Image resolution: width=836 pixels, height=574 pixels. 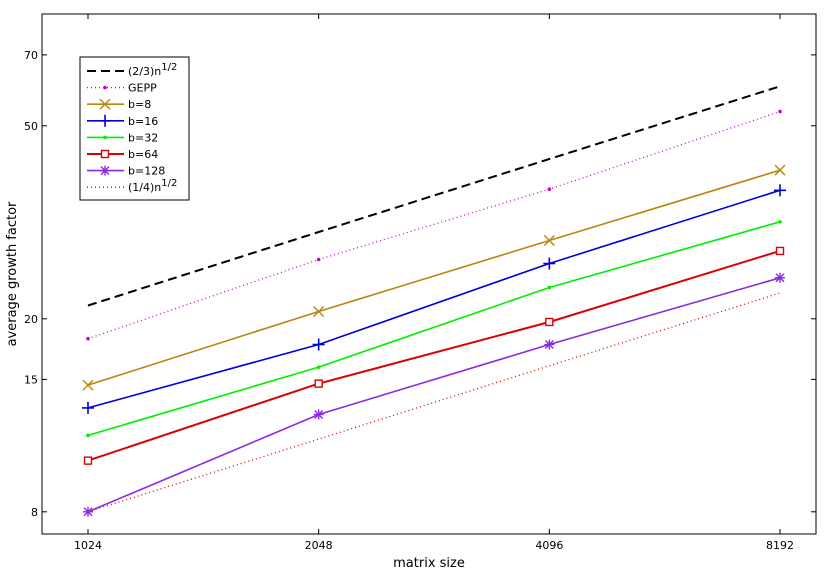 I want to click on legend-marker-b32, so click(x=105, y=137).